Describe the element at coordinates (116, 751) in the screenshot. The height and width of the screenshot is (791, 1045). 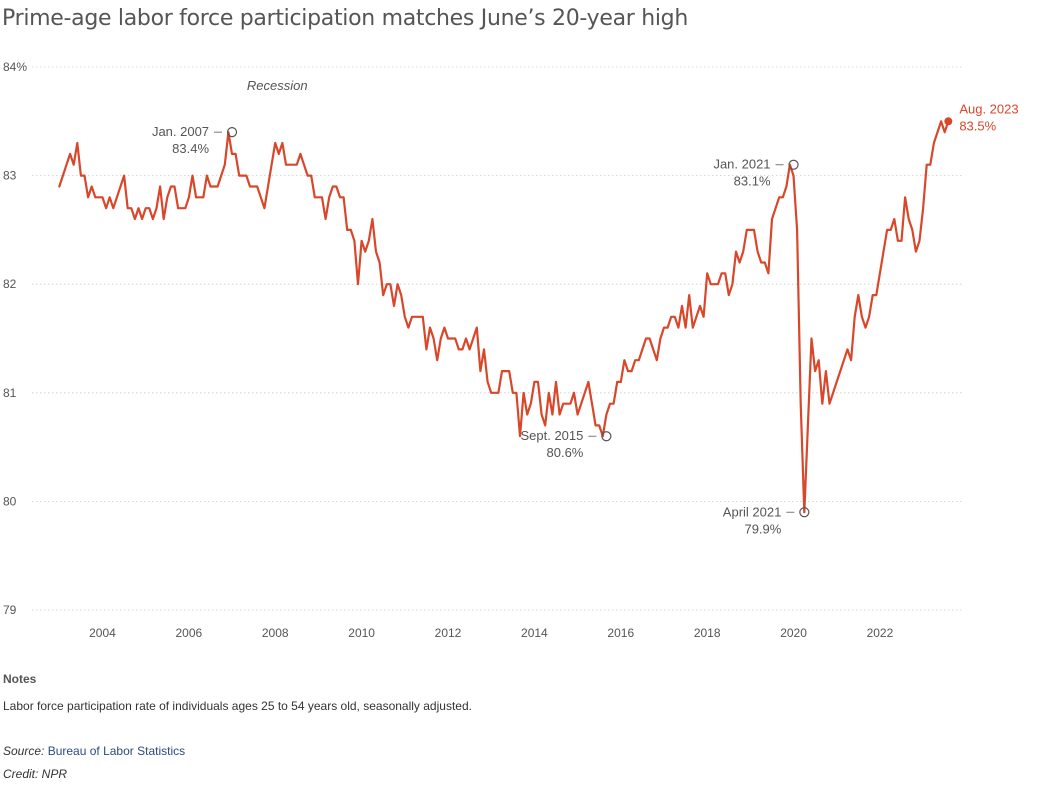
I see `source-link: Bureau of Labor Statistics` at that location.